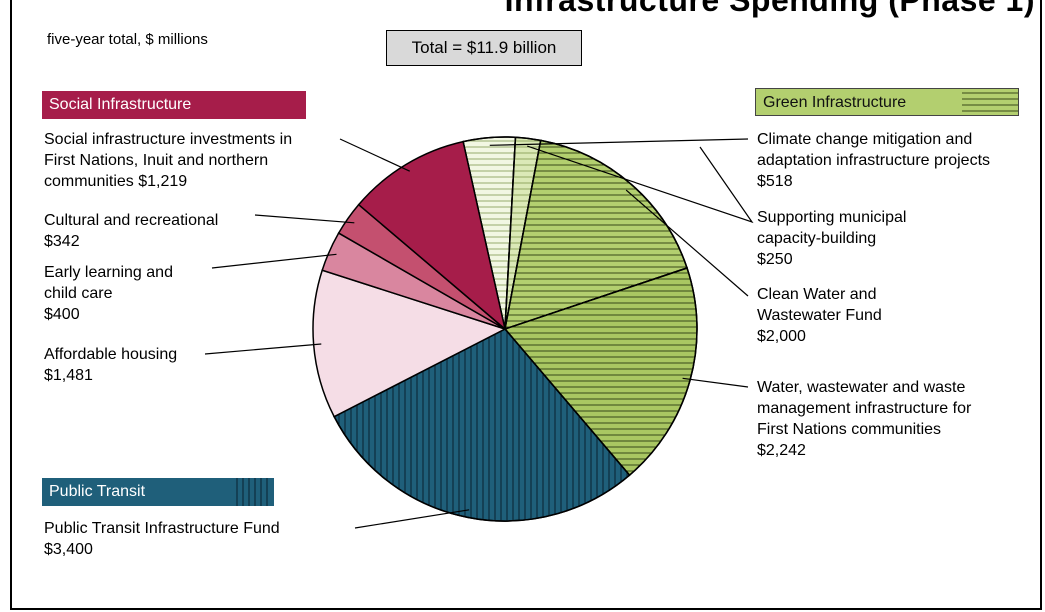 This screenshot has height=612, width=1045. I want to click on label-early-learning: Early learning and child care $400, so click(108, 293).